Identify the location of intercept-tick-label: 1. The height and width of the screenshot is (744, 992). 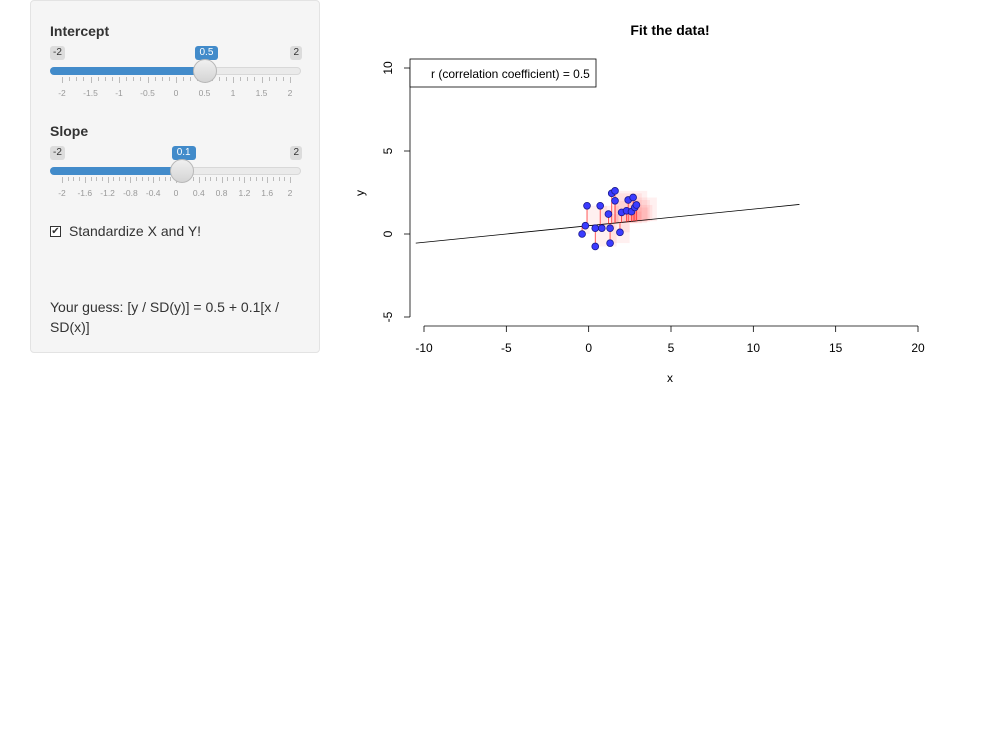
(233, 93).